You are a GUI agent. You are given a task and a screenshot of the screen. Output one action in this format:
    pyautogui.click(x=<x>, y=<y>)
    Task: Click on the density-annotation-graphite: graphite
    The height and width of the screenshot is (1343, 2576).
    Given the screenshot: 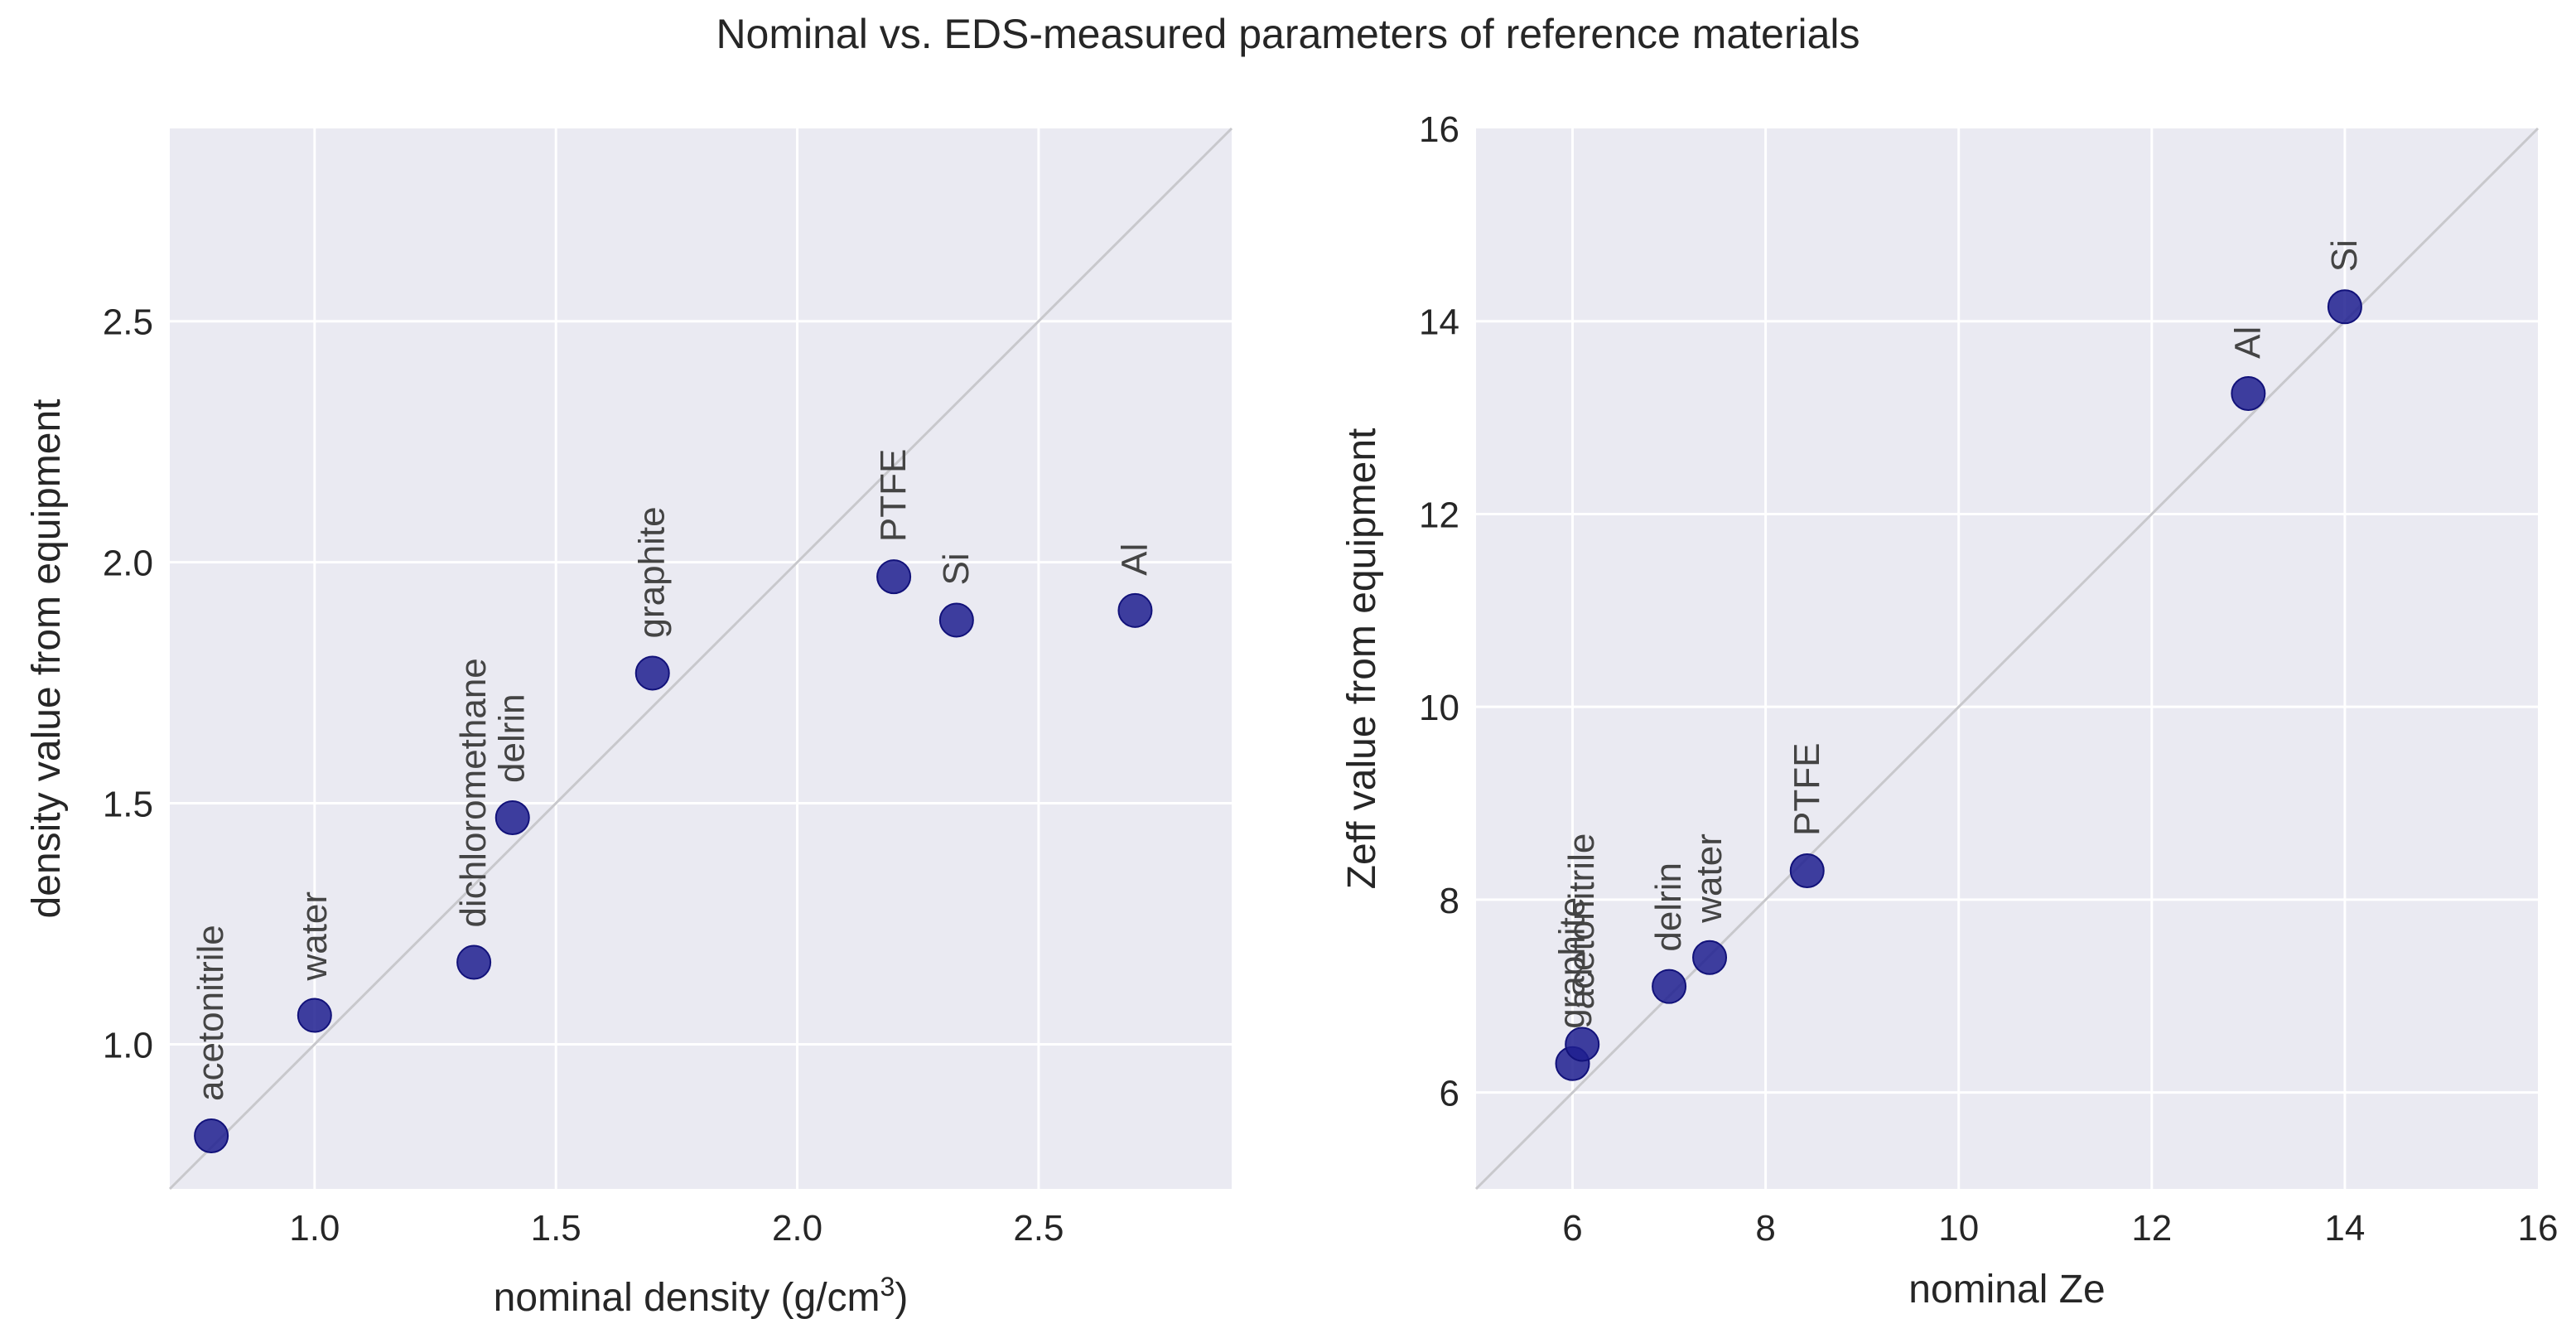 What is the action you would take?
    pyautogui.click(x=652, y=572)
    